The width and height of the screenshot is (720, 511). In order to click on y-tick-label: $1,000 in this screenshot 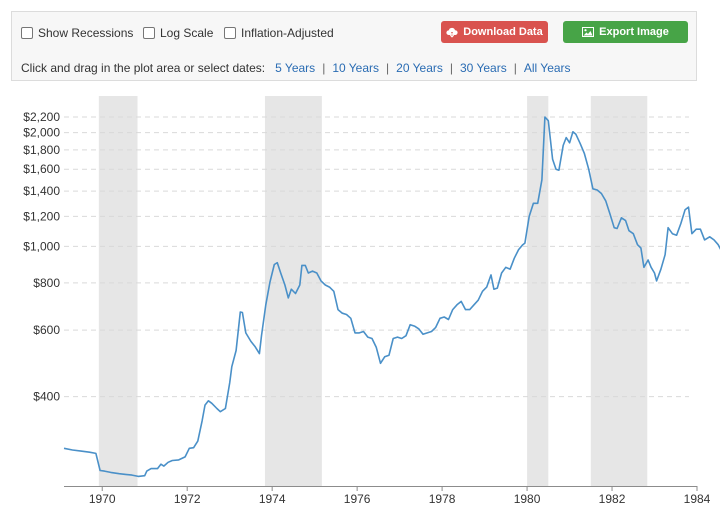, I will do `click(41, 246)`.